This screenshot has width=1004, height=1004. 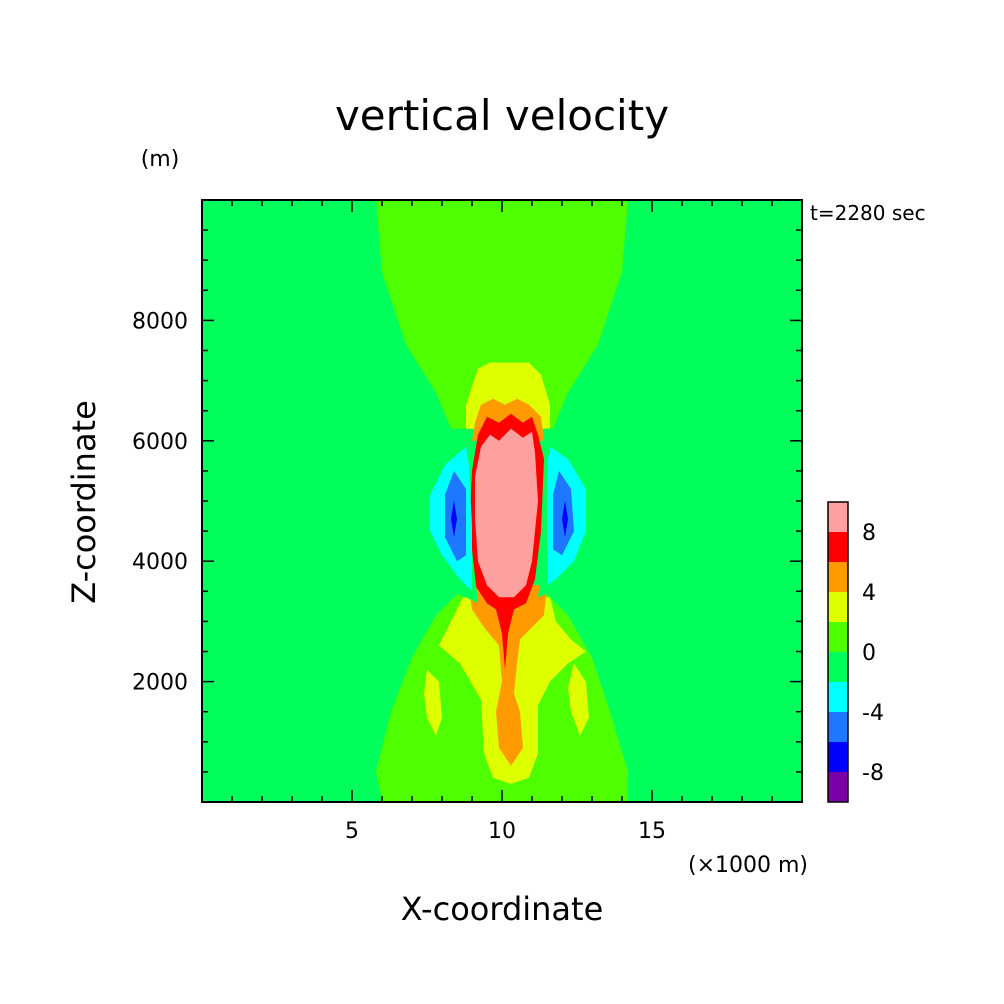 What do you see at coordinates (160, 442) in the screenshot?
I see `y-tick-label: 6000` at bounding box center [160, 442].